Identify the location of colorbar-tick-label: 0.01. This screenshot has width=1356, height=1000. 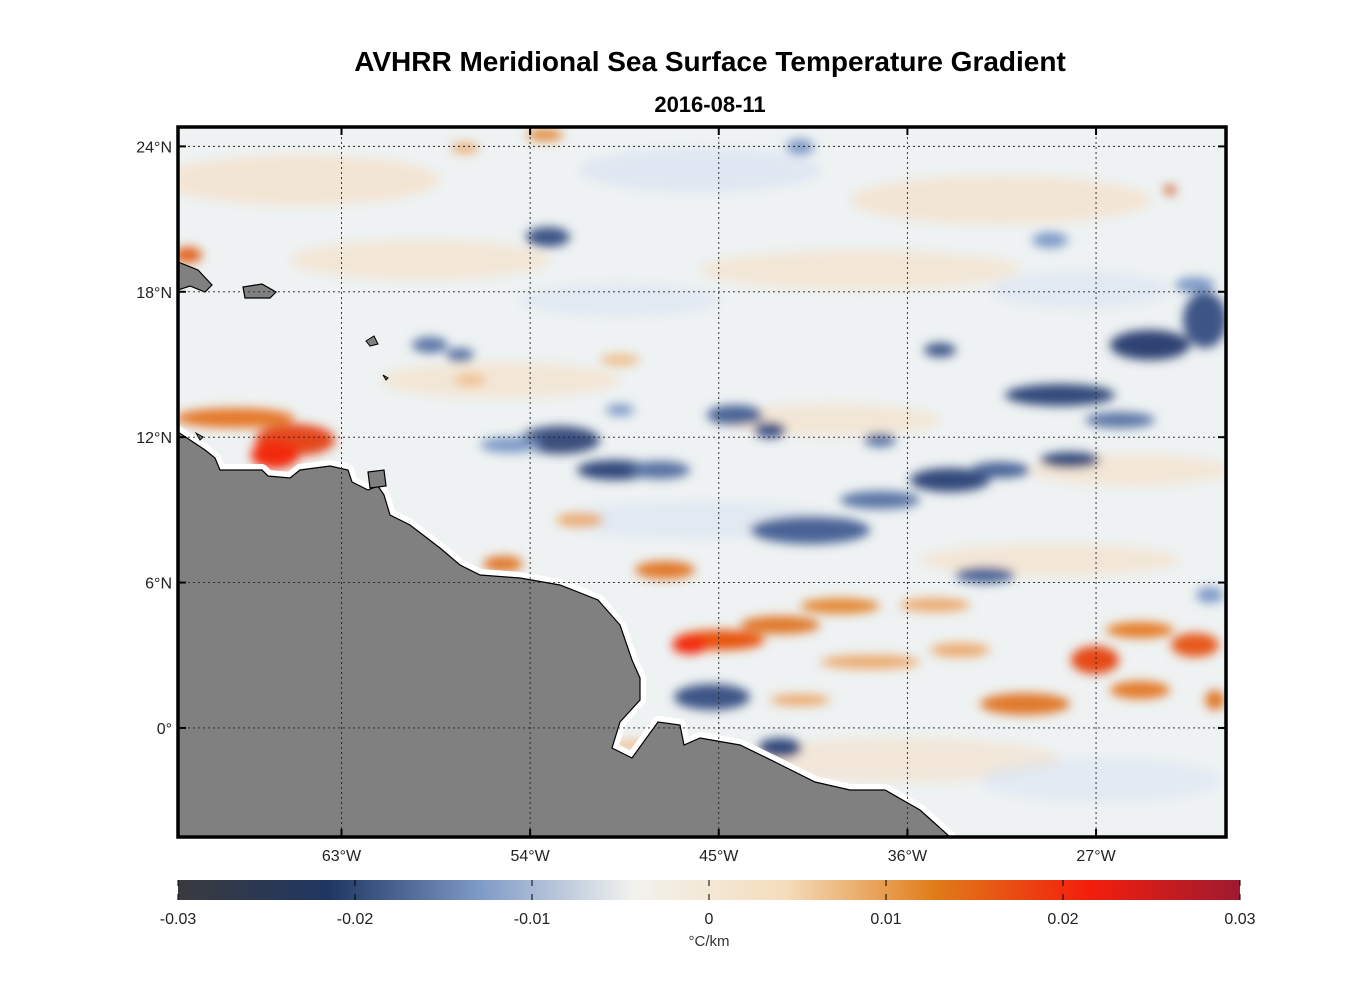
(885, 919).